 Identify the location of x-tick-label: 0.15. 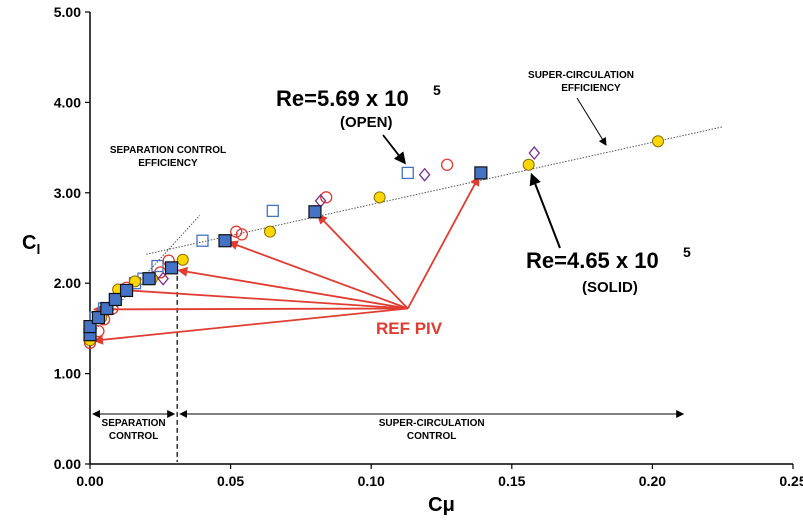
(511, 481).